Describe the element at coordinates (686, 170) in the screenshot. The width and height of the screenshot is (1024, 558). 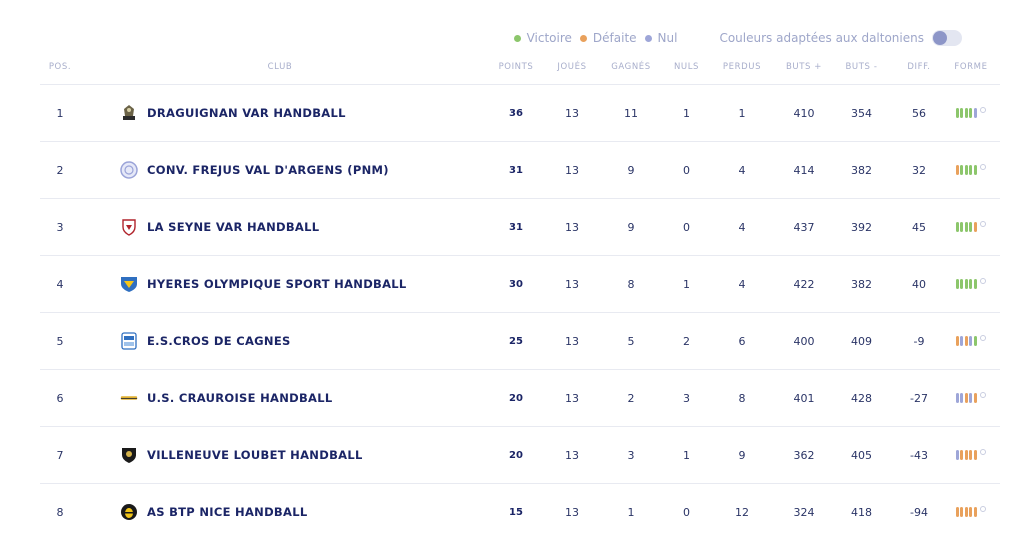
I see `nuls-cell: 0` at that location.